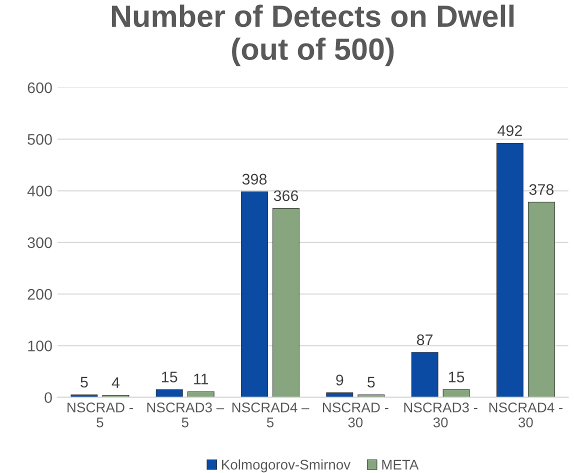  I want to click on legend-label: Kolmogorov-Smirnov, so click(286, 465).